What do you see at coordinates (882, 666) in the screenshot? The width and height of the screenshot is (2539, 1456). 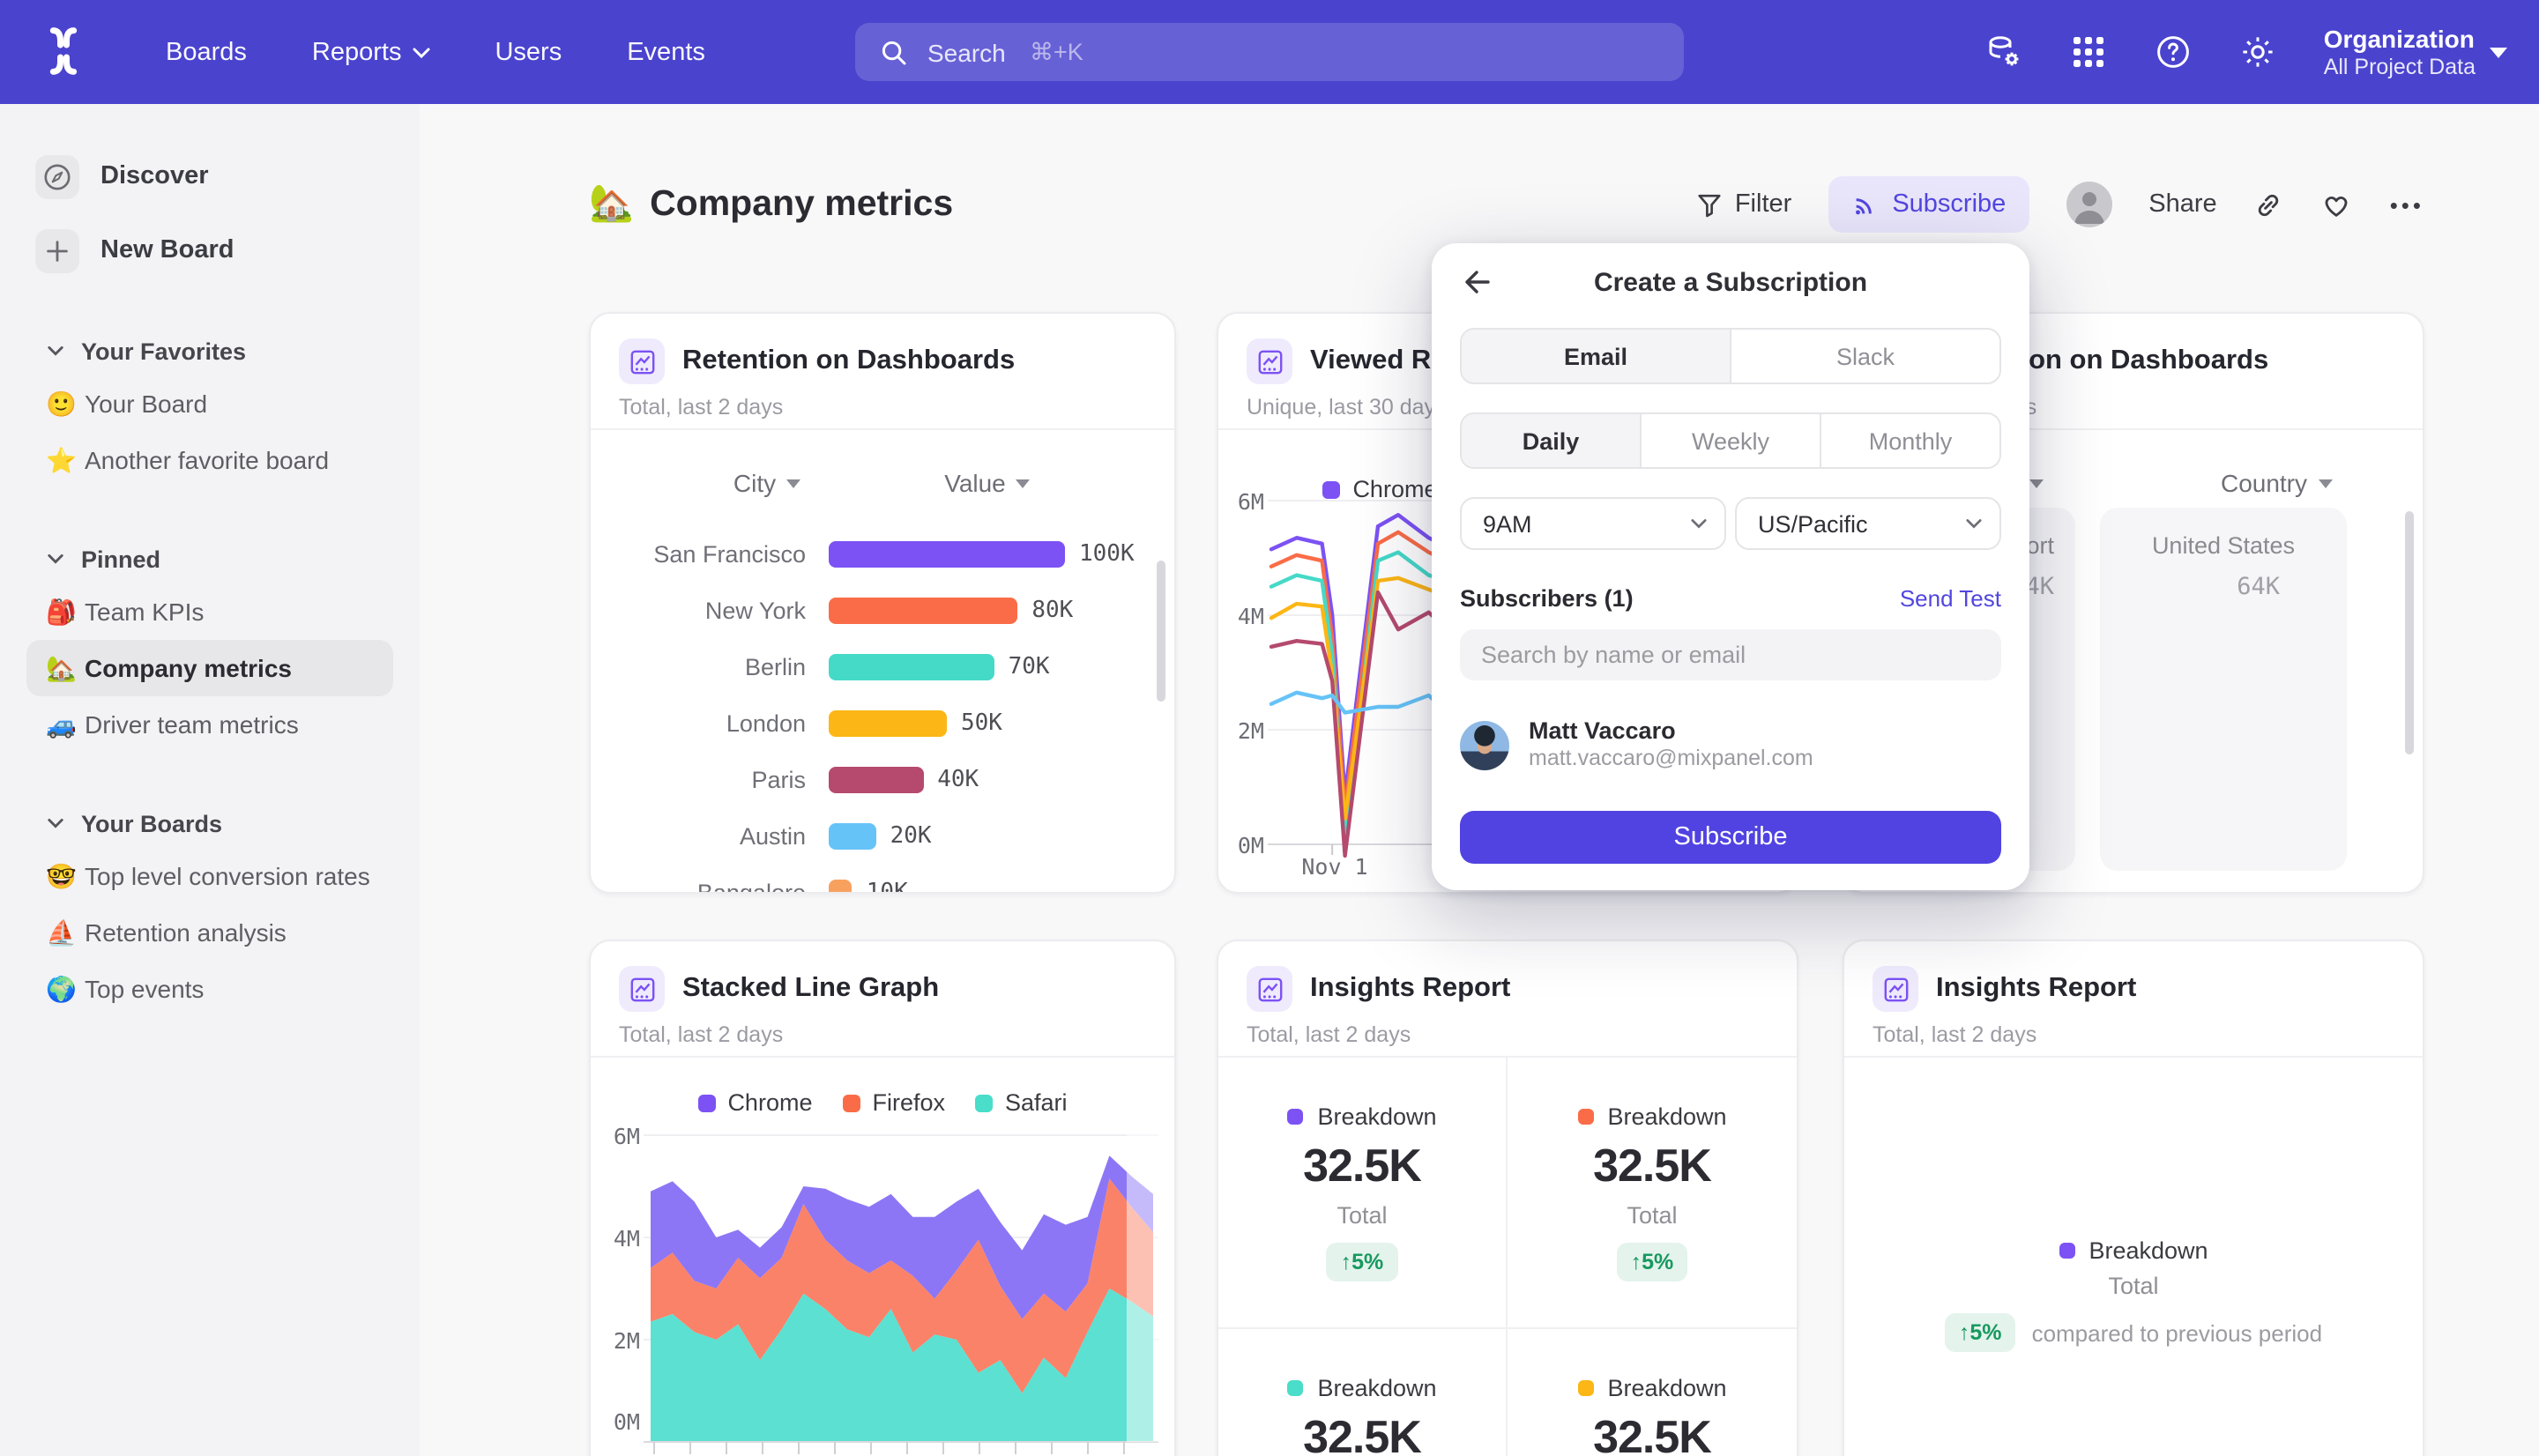 I see `bar-row-berlin: Berlin 70K` at bounding box center [882, 666].